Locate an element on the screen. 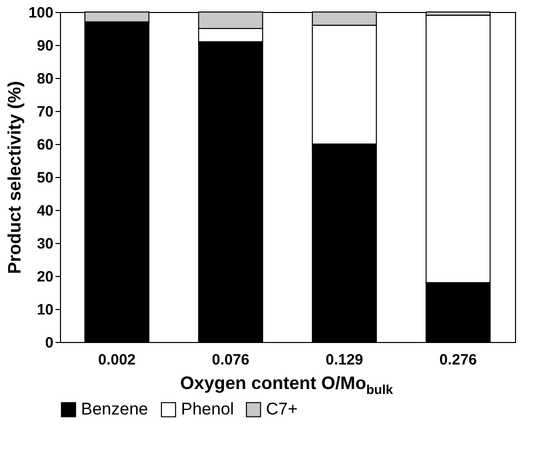  y-tick-label: 50 is located at coordinates (45, 178).